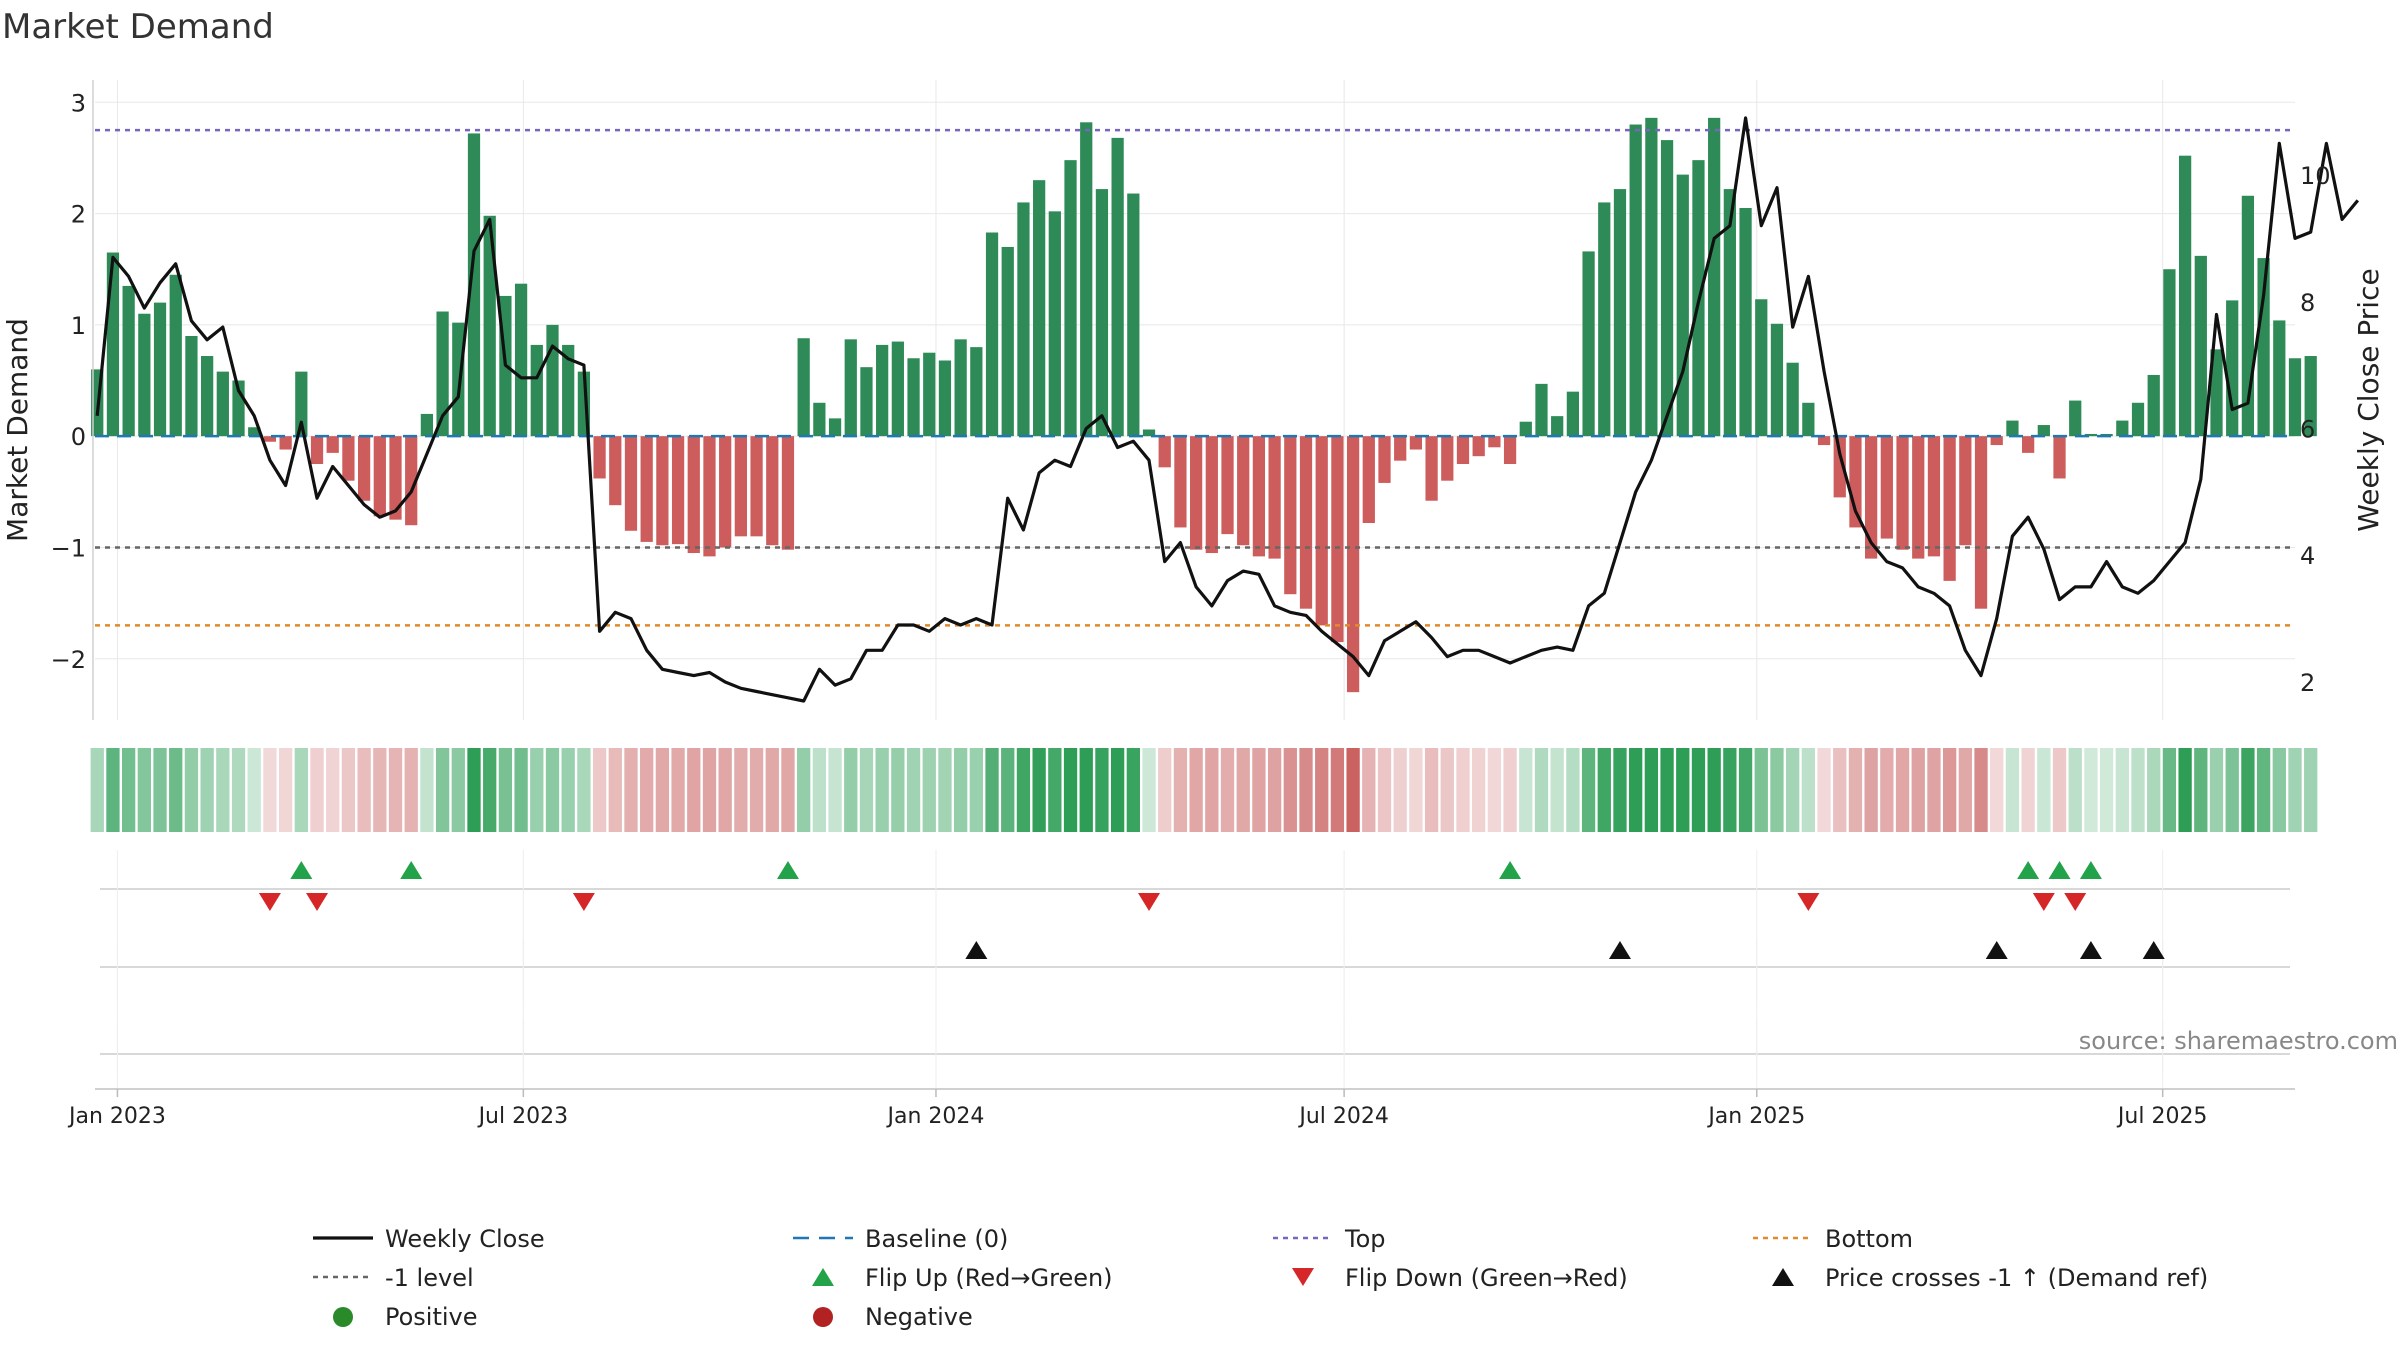 This screenshot has width=2400, height=1354. What do you see at coordinates (919, 1317) in the screenshot?
I see `legend-label: Negative` at bounding box center [919, 1317].